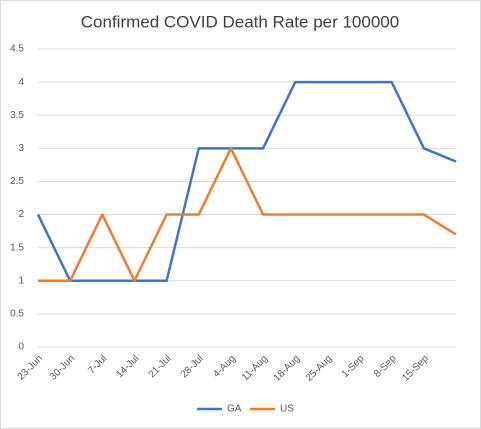 This screenshot has height=429, width=481. What do you see at coordinates (17, 115) in the screenshot?
I see `y-tick-label: 3.5` at bounding box center [17, 115].